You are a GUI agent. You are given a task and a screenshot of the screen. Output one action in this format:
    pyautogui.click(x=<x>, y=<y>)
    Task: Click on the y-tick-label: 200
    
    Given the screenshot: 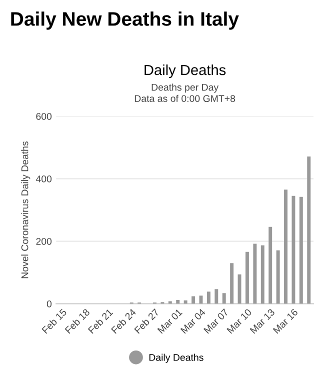 What is the action you would take?
    pyautogui.click(x=44, y=241)
    